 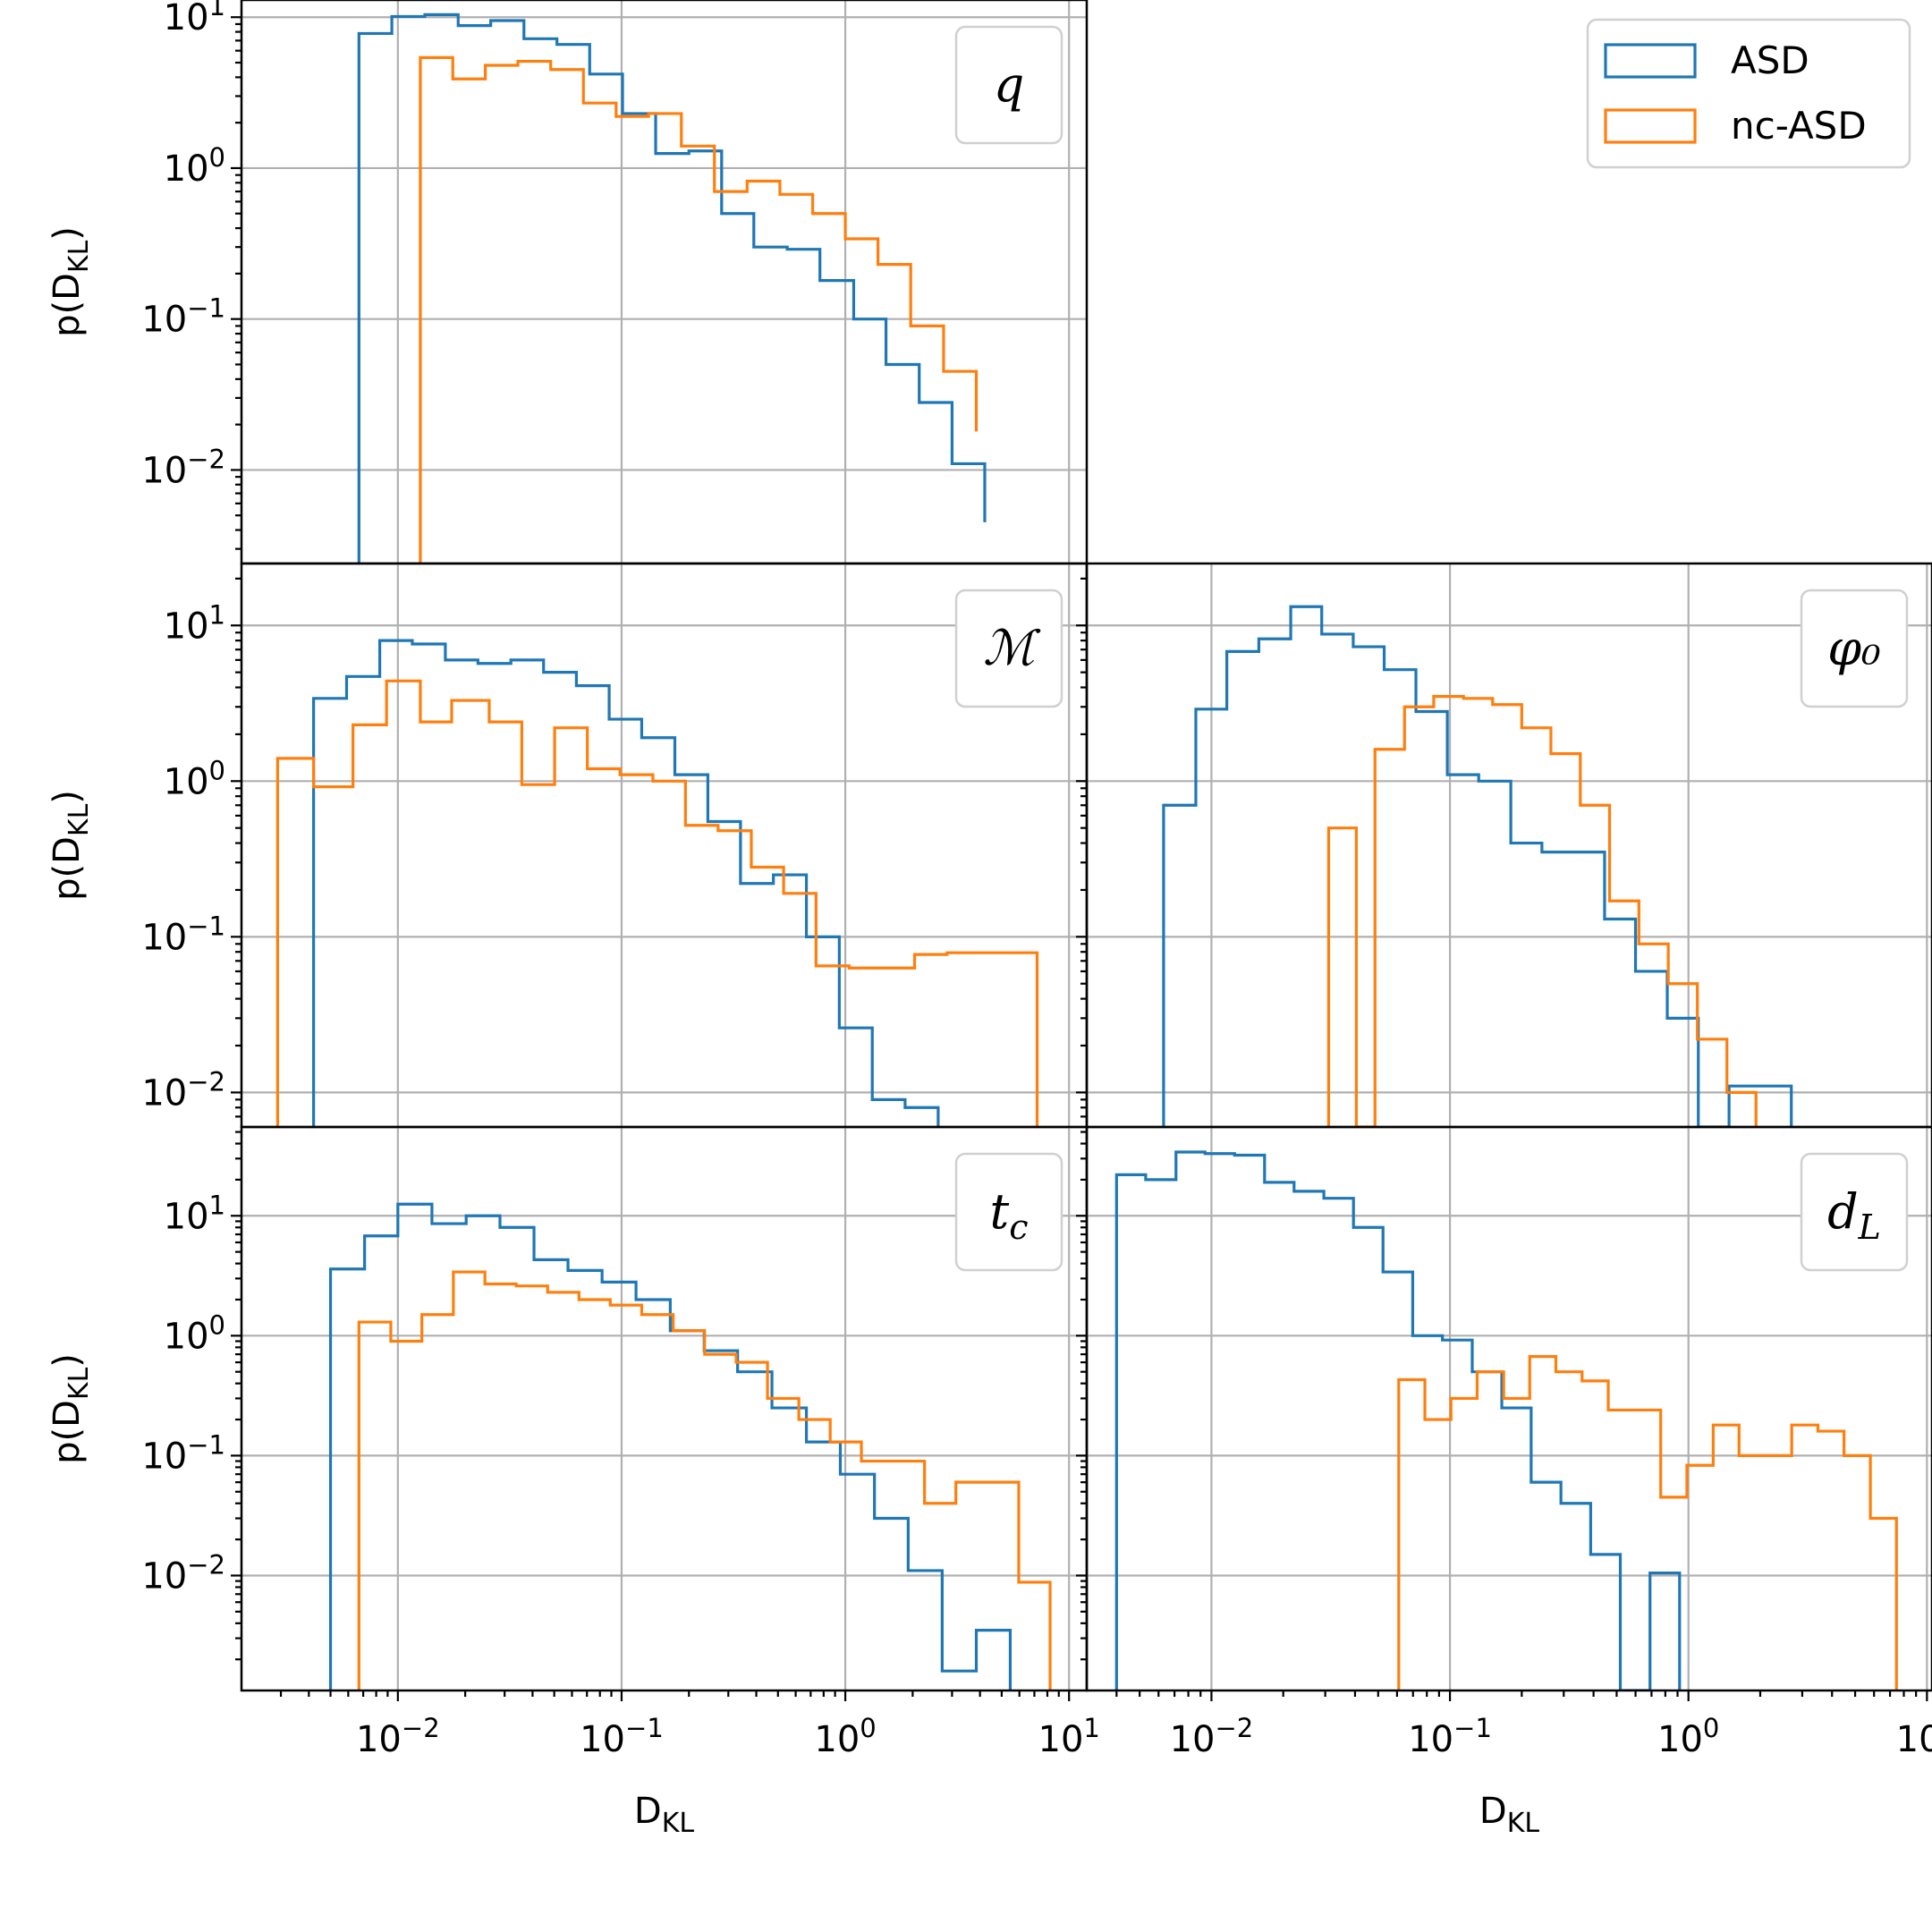 I want to click on panel-phi0: φ₀, so click(x=1504, y=845).